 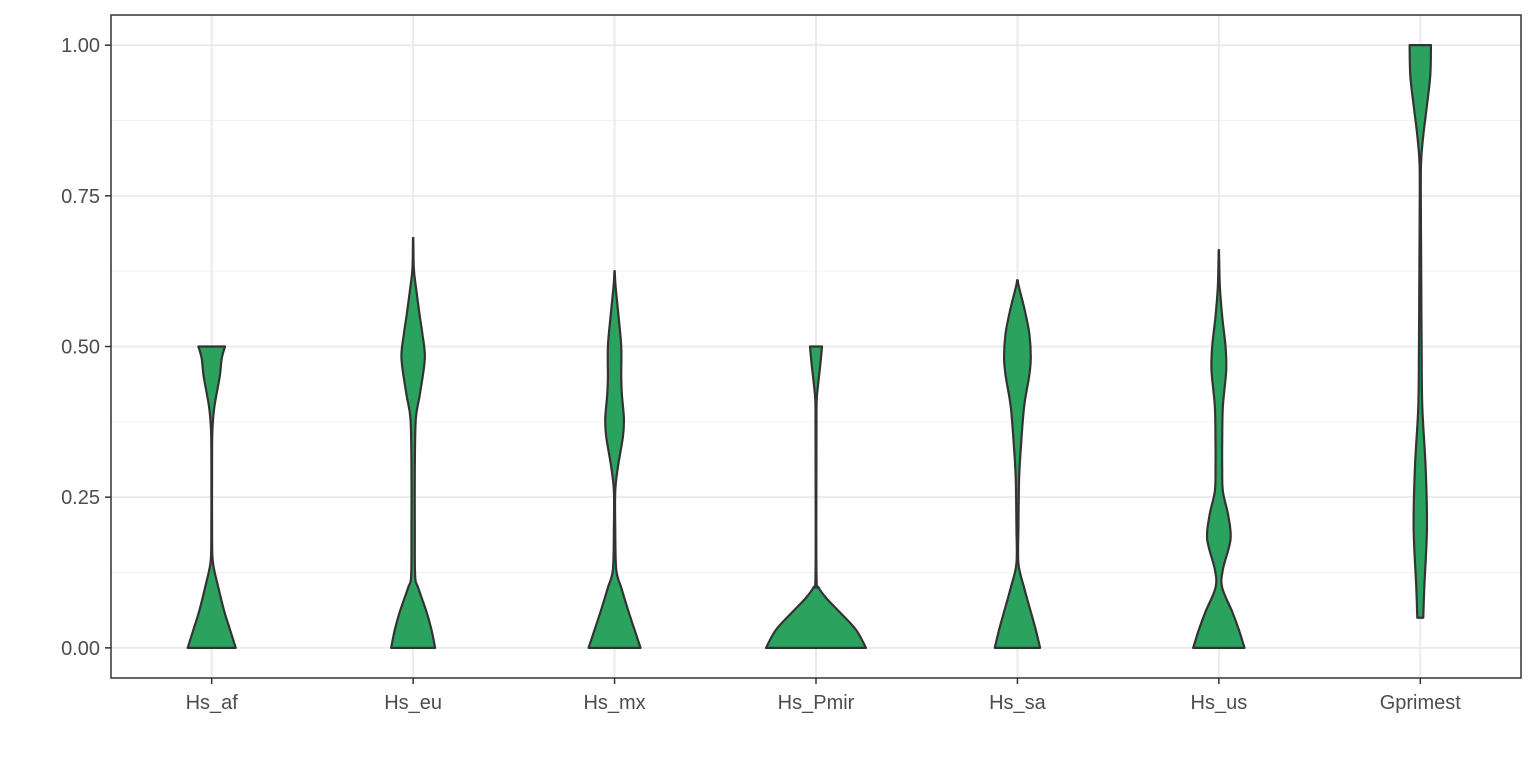 What do you see at coordinates (614, 703) in the screenshot?
I see `x-tick-label: Hs_mx` at bounding box center [614, 703].